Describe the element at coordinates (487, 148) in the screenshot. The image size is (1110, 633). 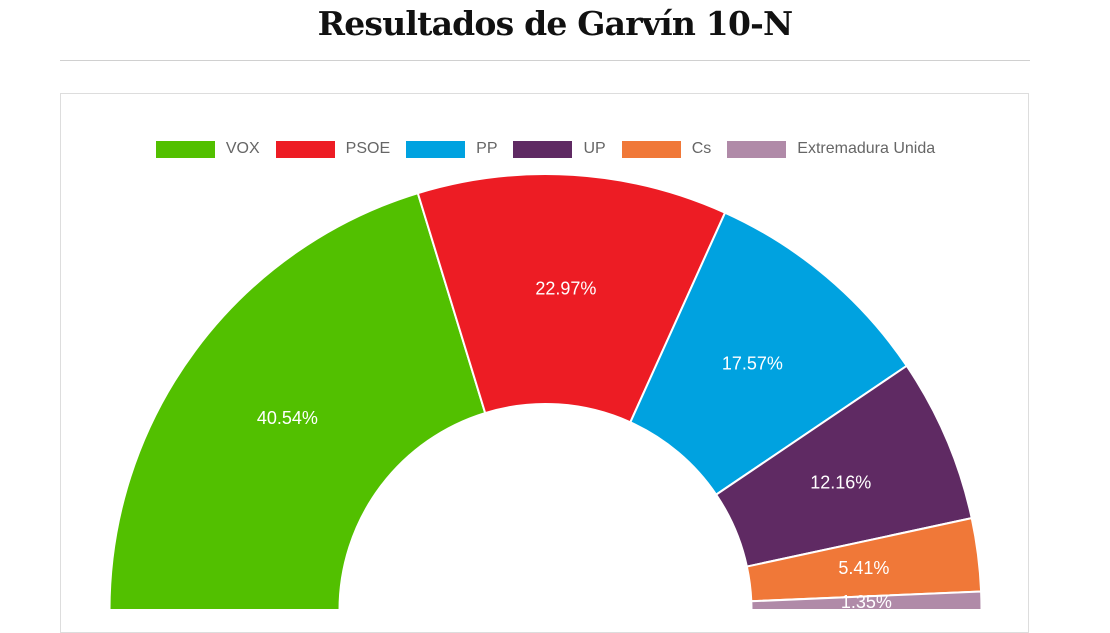
I see `legend-label: PP` at that location.